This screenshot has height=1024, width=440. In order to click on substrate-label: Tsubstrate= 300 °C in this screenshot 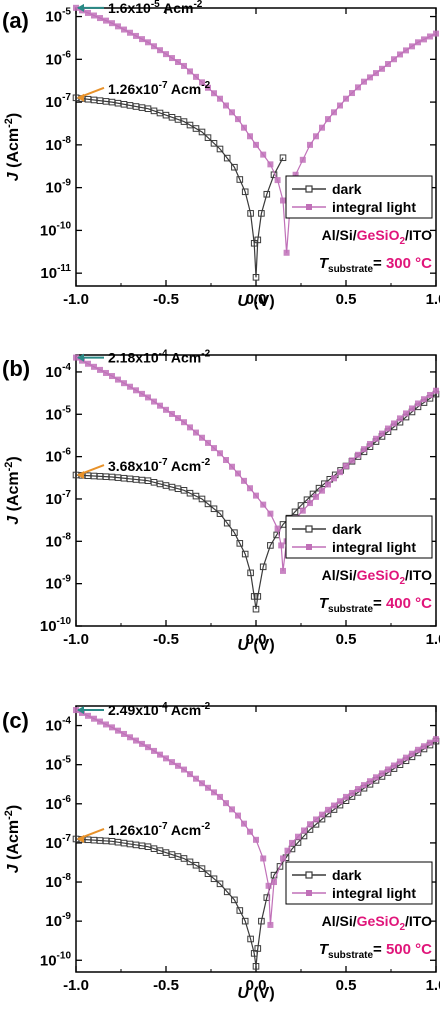, I will do `click(375, 265)`.